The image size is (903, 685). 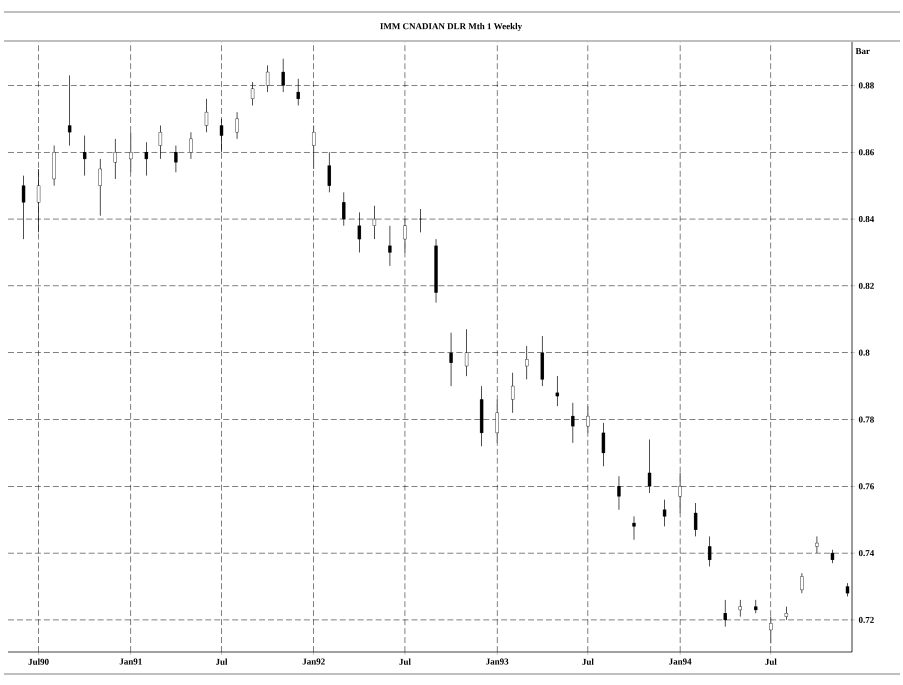 What do you see at coordinates (866, 486) in the screenshot?
I see `y-tick-label: 0.76` at bounding box center [866, 486].